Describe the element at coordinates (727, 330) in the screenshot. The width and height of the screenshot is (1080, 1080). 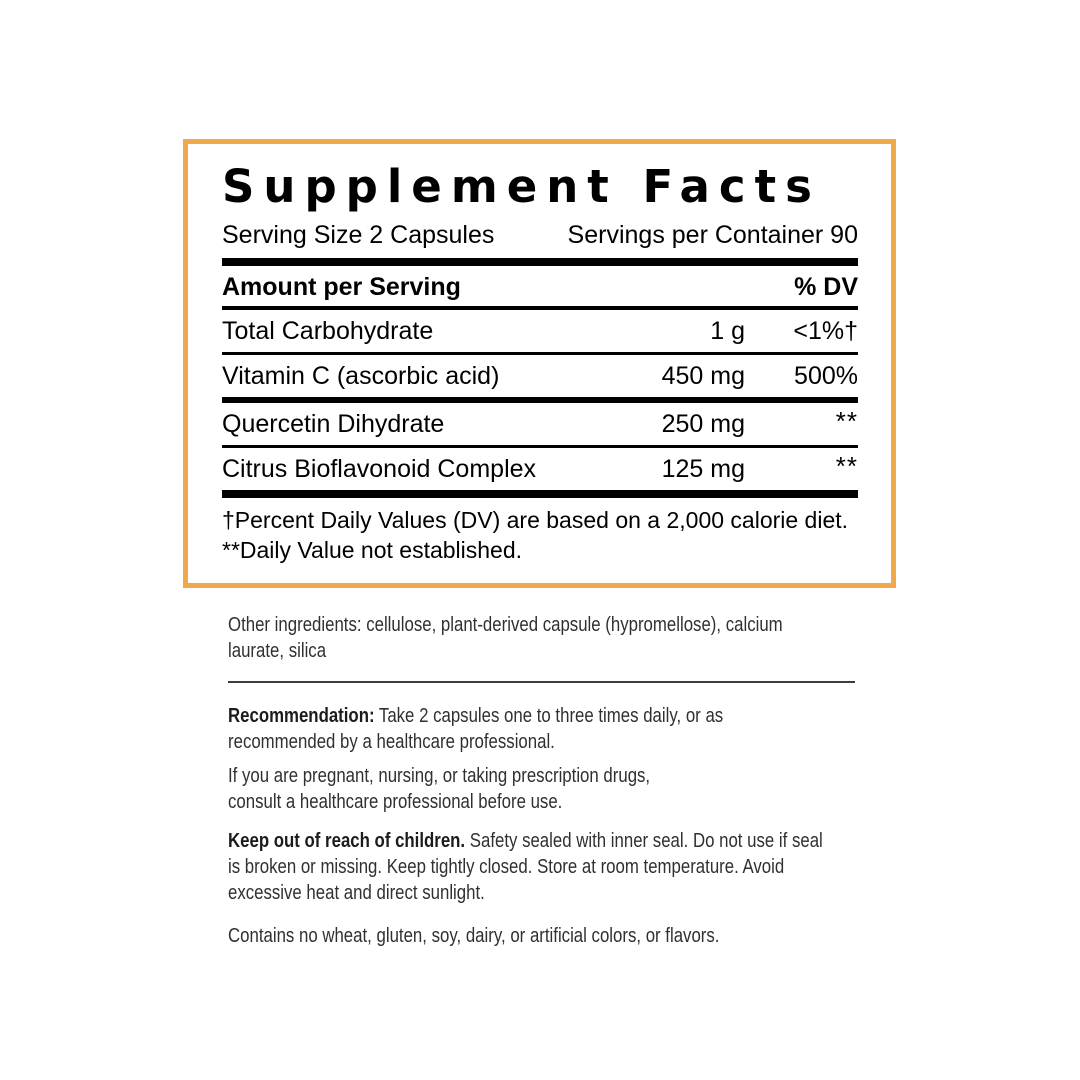
I see `nutrient-amount: 1 g` at that location.